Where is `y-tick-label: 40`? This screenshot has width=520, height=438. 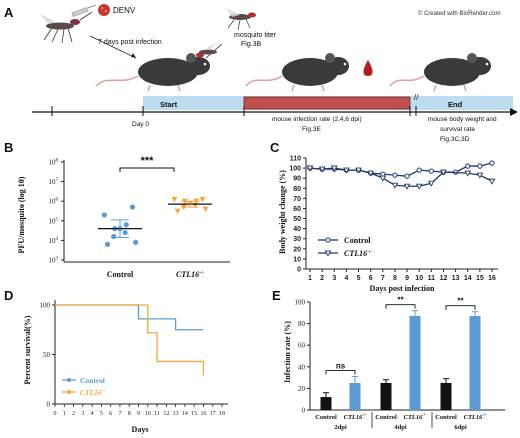
y-tick-label: 40 is located at coordinates (297, 229).